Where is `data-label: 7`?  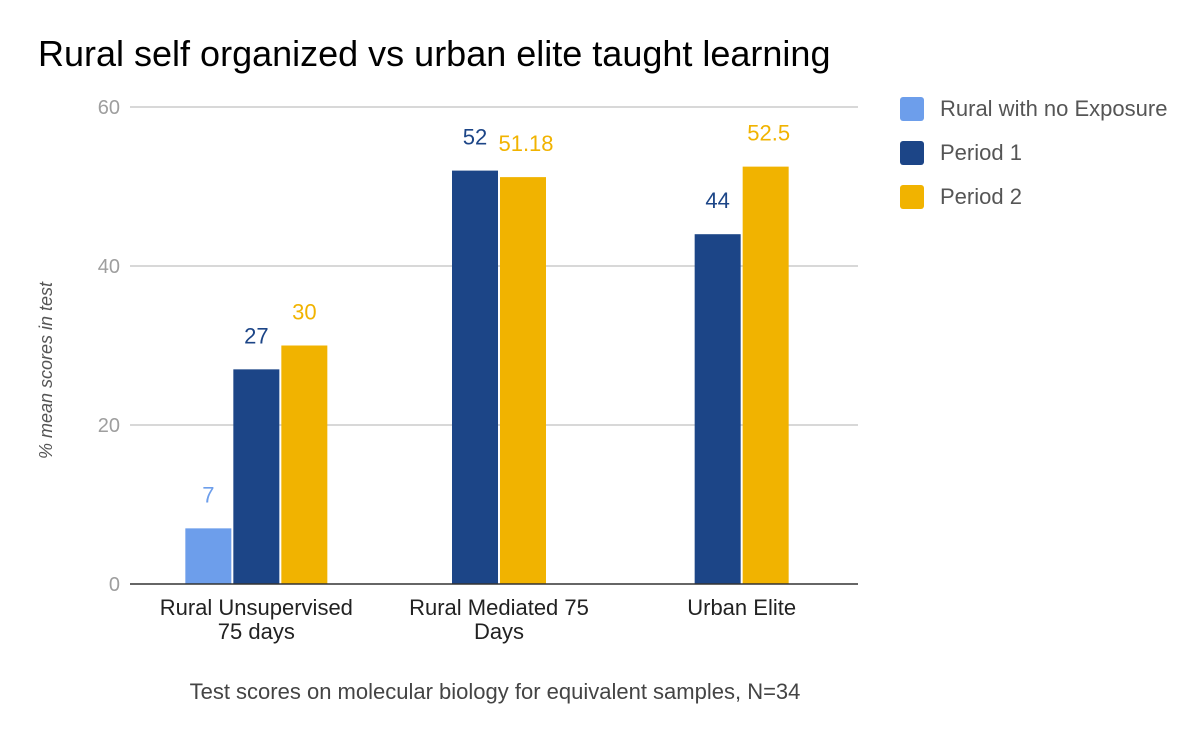 data-label: 7 is located at coordinates (208, 494).